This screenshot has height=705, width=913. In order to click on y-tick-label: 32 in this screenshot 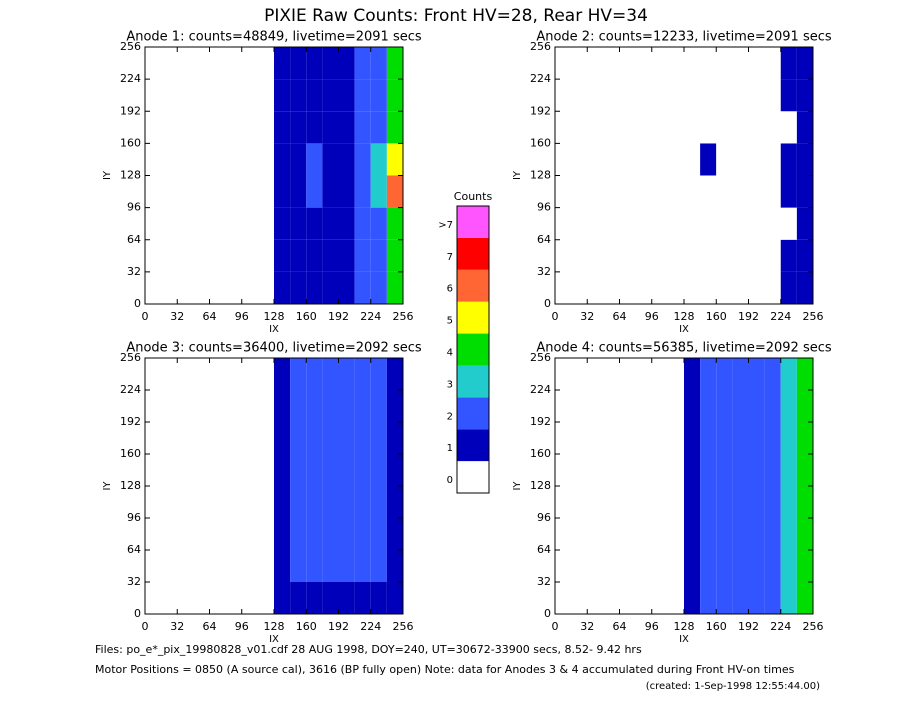, I will do `click(134, 271)`.